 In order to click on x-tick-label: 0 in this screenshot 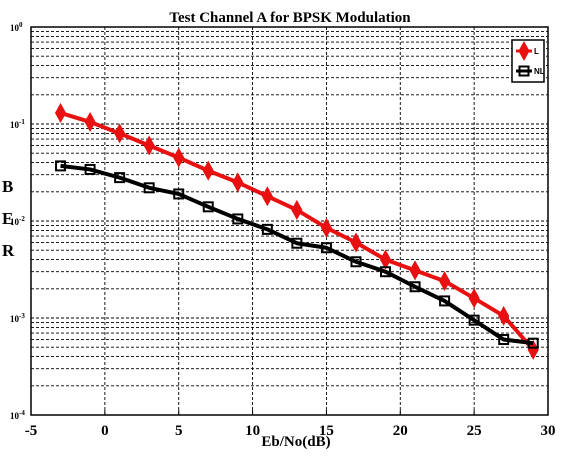, I will do `click(105, 431)`.